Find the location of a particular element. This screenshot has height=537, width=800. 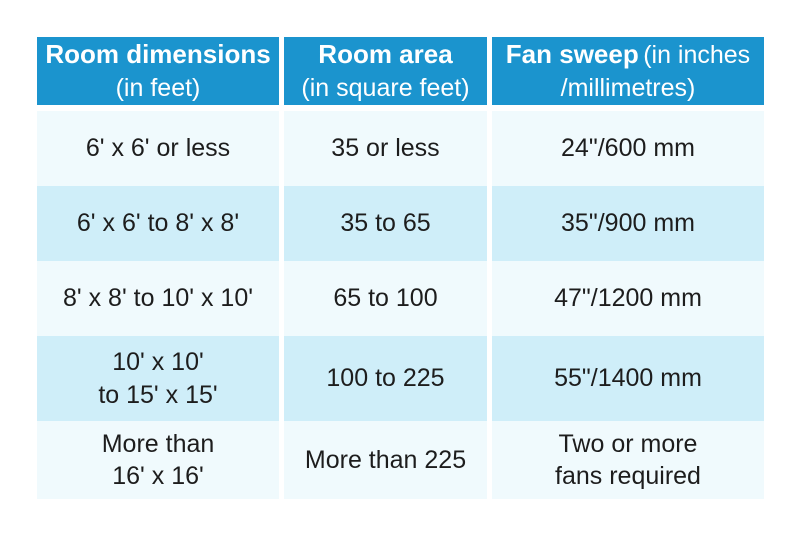

cell-room-dimensions: 6' x 6' or less is located at coordinates (158, 148).